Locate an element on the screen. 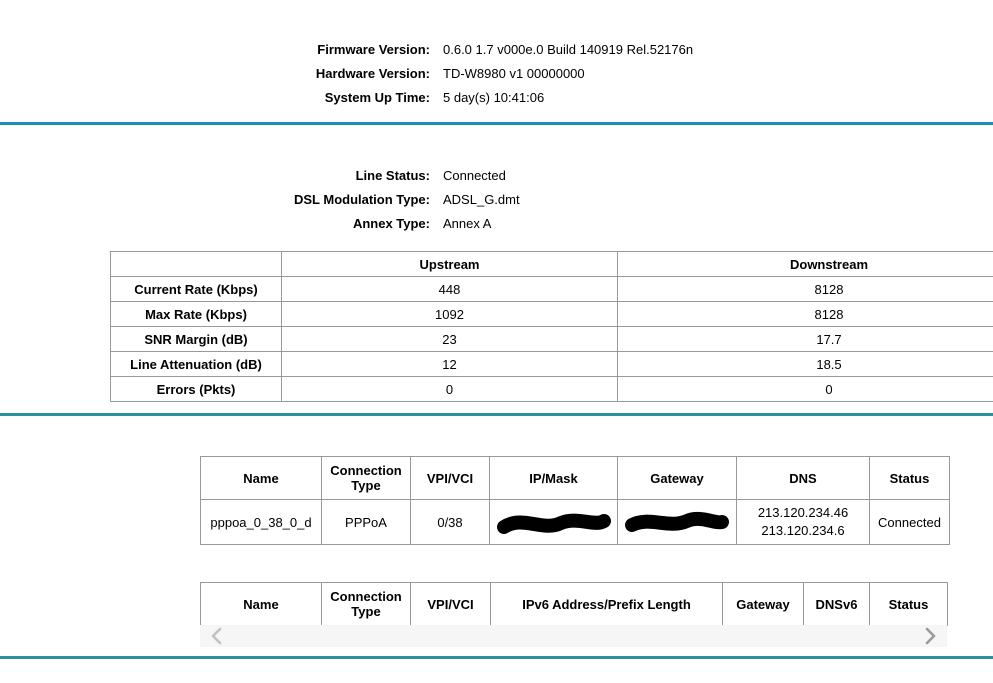  dsl-stats-corner-cell is located at coordinates (196, 264).